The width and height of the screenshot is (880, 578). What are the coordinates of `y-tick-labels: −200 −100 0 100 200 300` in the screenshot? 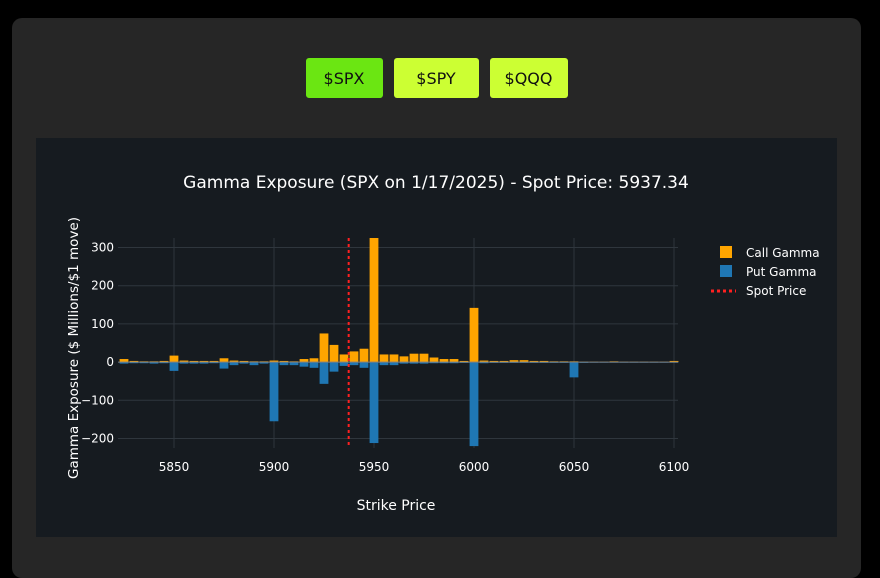 It's located at (97, 343).